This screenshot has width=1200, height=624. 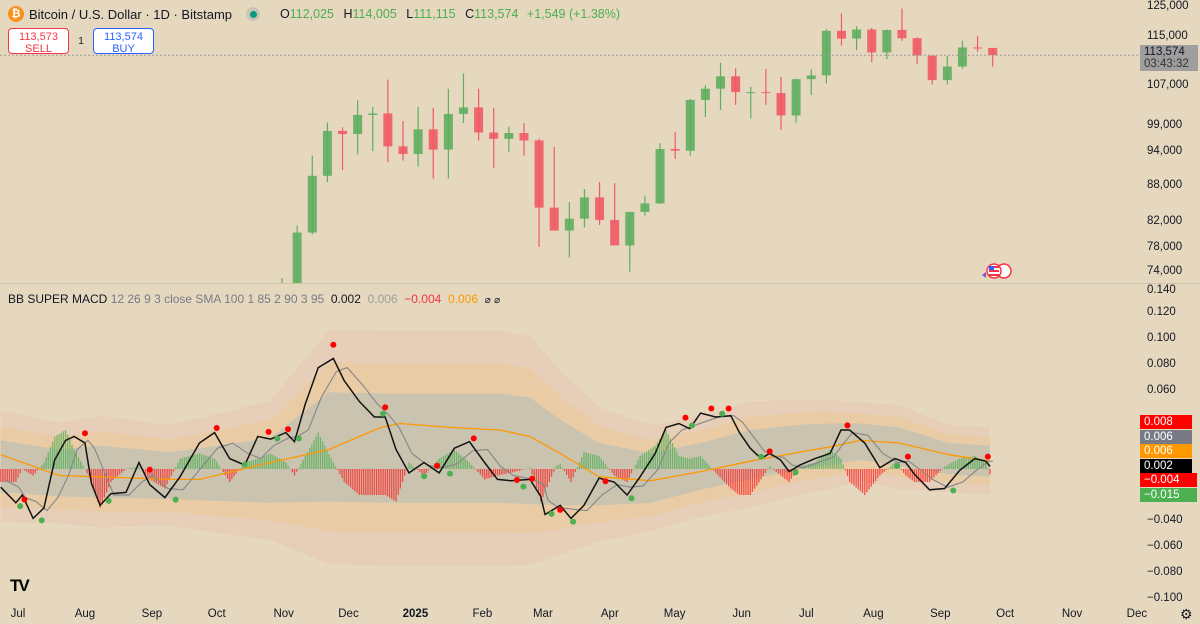 I want to click on macd-tick: −0.060, so click(x=1165, y=546).